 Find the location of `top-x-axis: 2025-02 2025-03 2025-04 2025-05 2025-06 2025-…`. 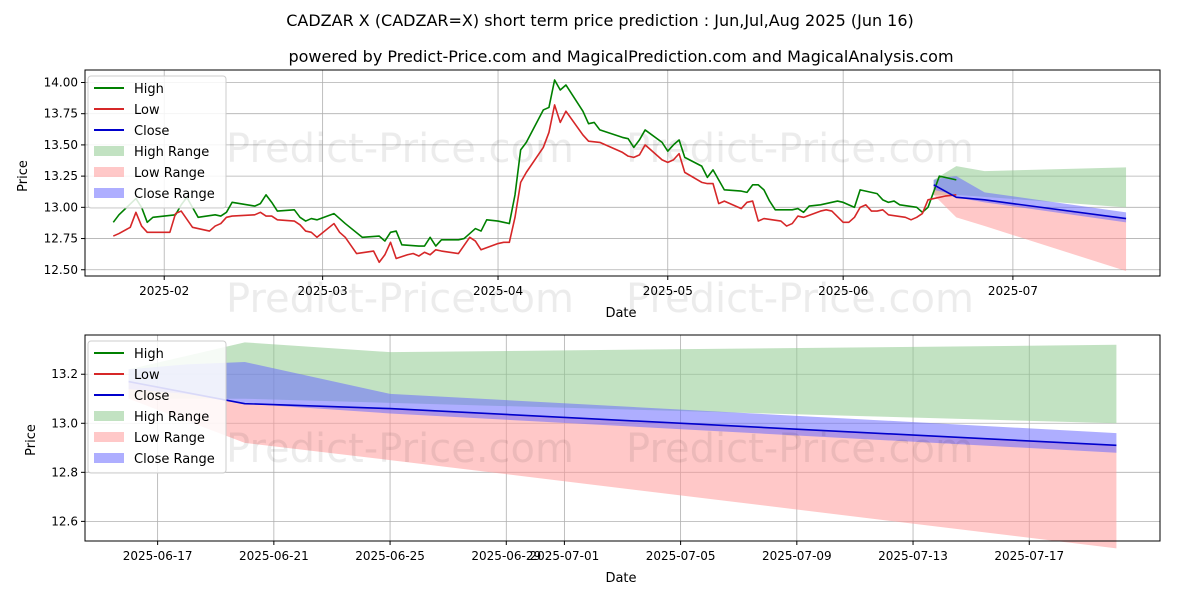

top-x-axis: 2025-02 2025-03 2025-04 2025-05 2025-06 2025-… is located at coordinates (588, 287).